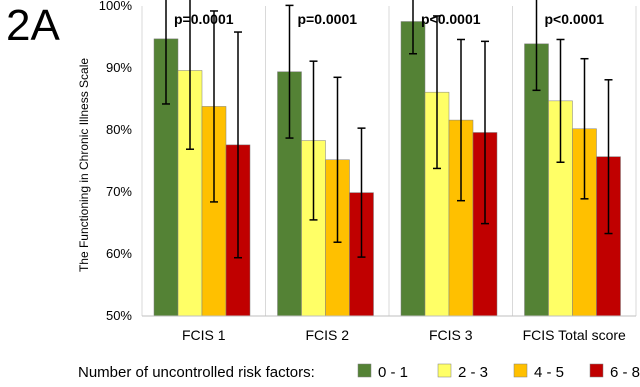  Describe the element at coordinates (549, 372) in the screenshot. I see `legend-label: 4 - 5` at that location.